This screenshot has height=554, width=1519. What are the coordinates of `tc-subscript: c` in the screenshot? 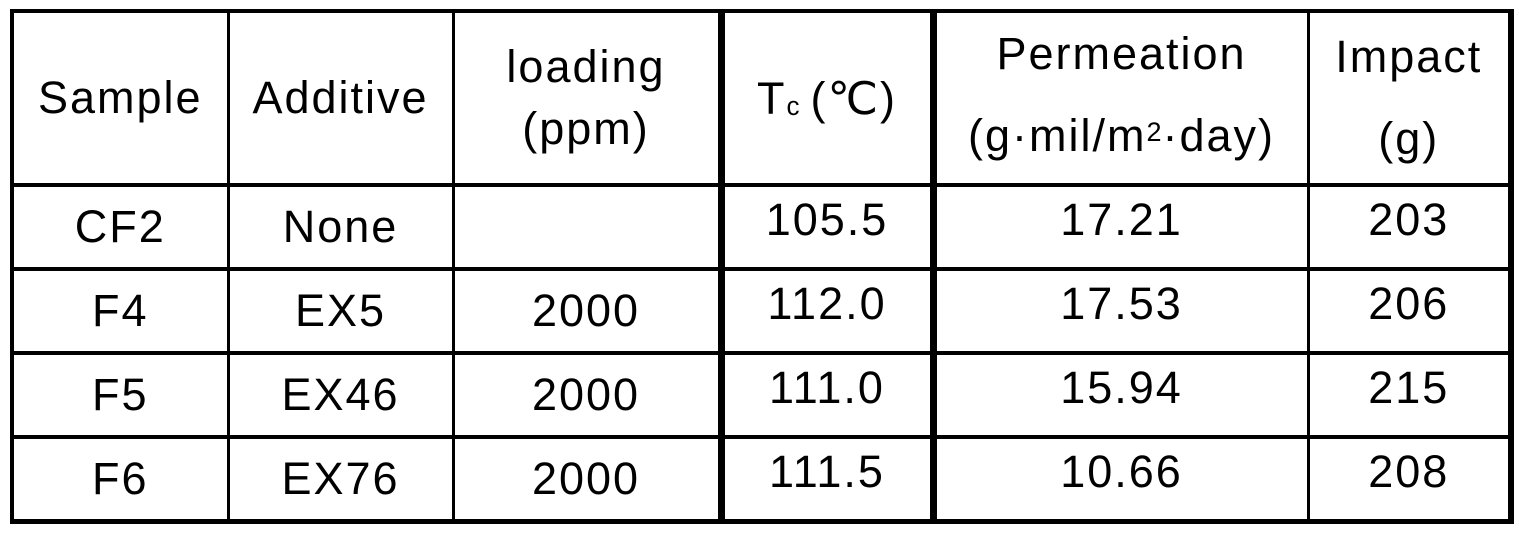 It's located at (793, 106).